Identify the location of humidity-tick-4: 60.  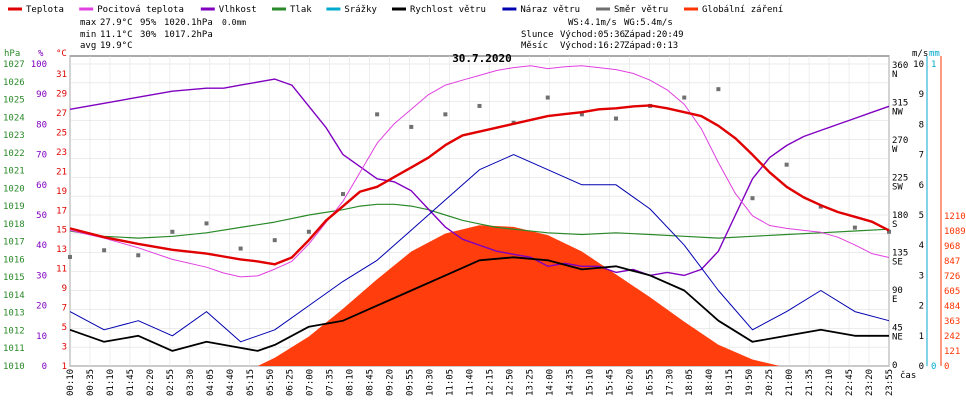
(41, 186).